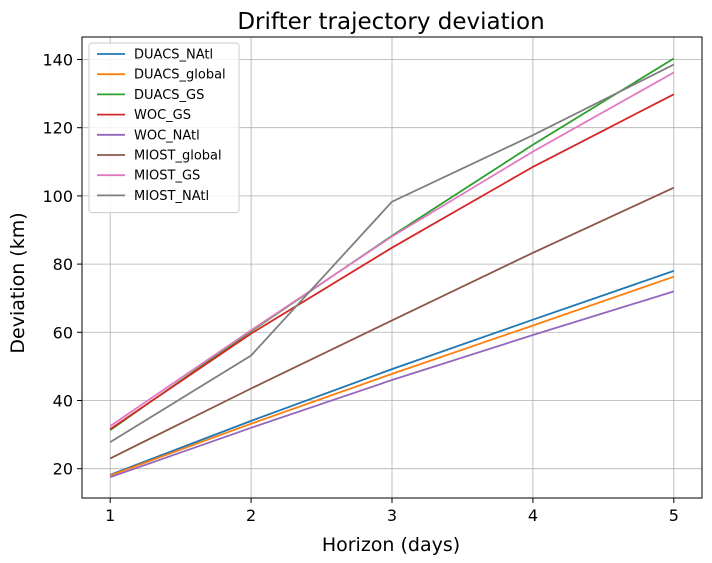 The image size is (712, 563). What do you see at coordinates (169, 95) in the screenshot?
I see `legend-entry: DUACS_GS` at bounding box center [169, 95].